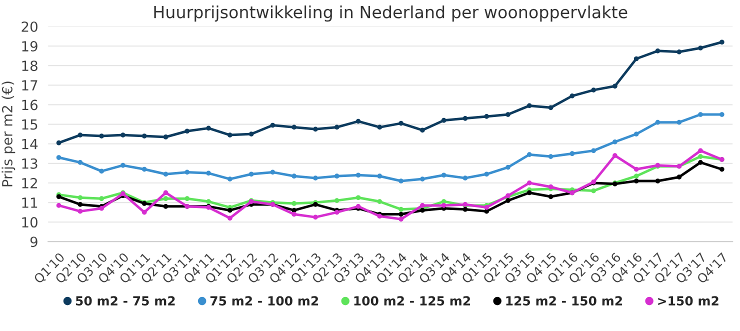 This screenshot has width=740, height=331. Describe the element at coordinates (9, 134) in the screenshot. I see `y-axis-title: Prijs per m2 (€)` at that location.